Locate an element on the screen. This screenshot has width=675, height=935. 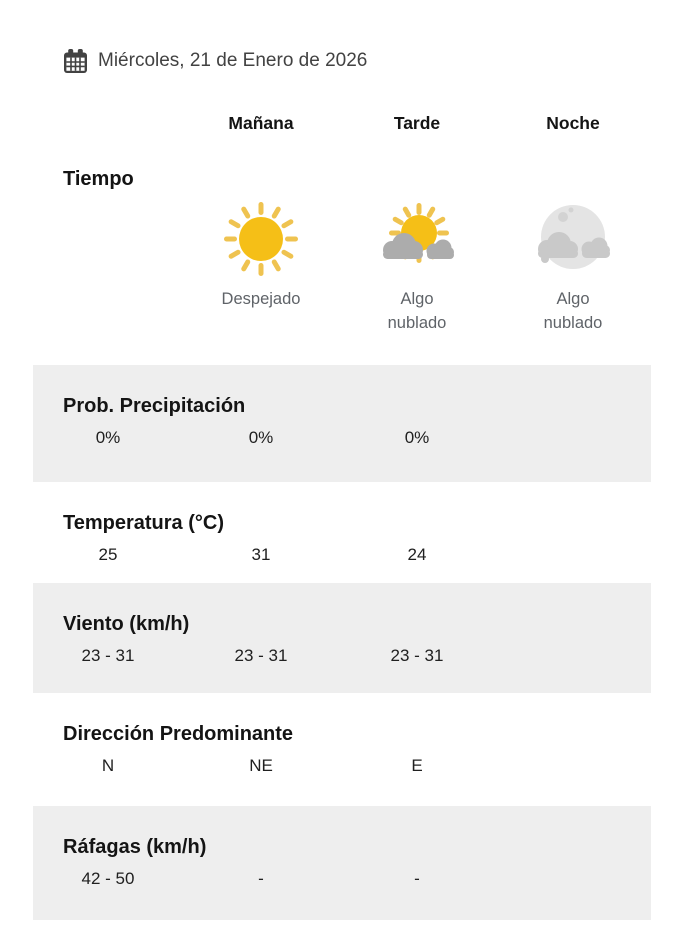
column-header-tarde: Tarde is located at coordinates (417, 123).